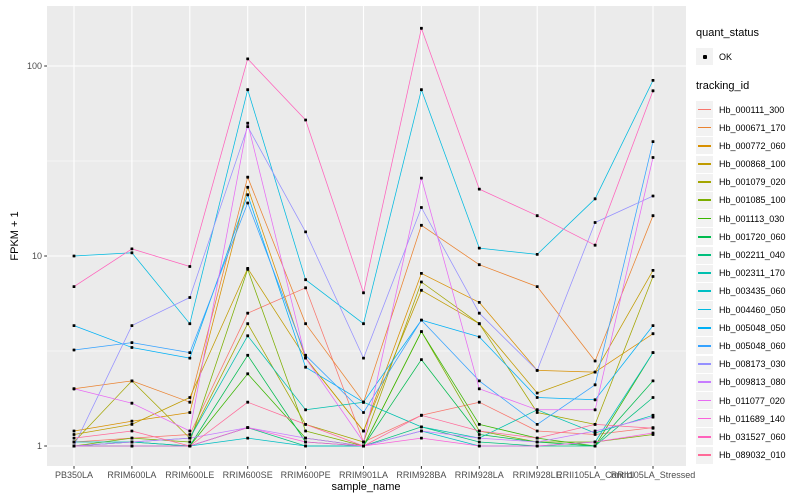 Image resolution: width=800 pixels, height=500 pixels. I want to click on legend-item-quant-status: OK, so click(741, 56).